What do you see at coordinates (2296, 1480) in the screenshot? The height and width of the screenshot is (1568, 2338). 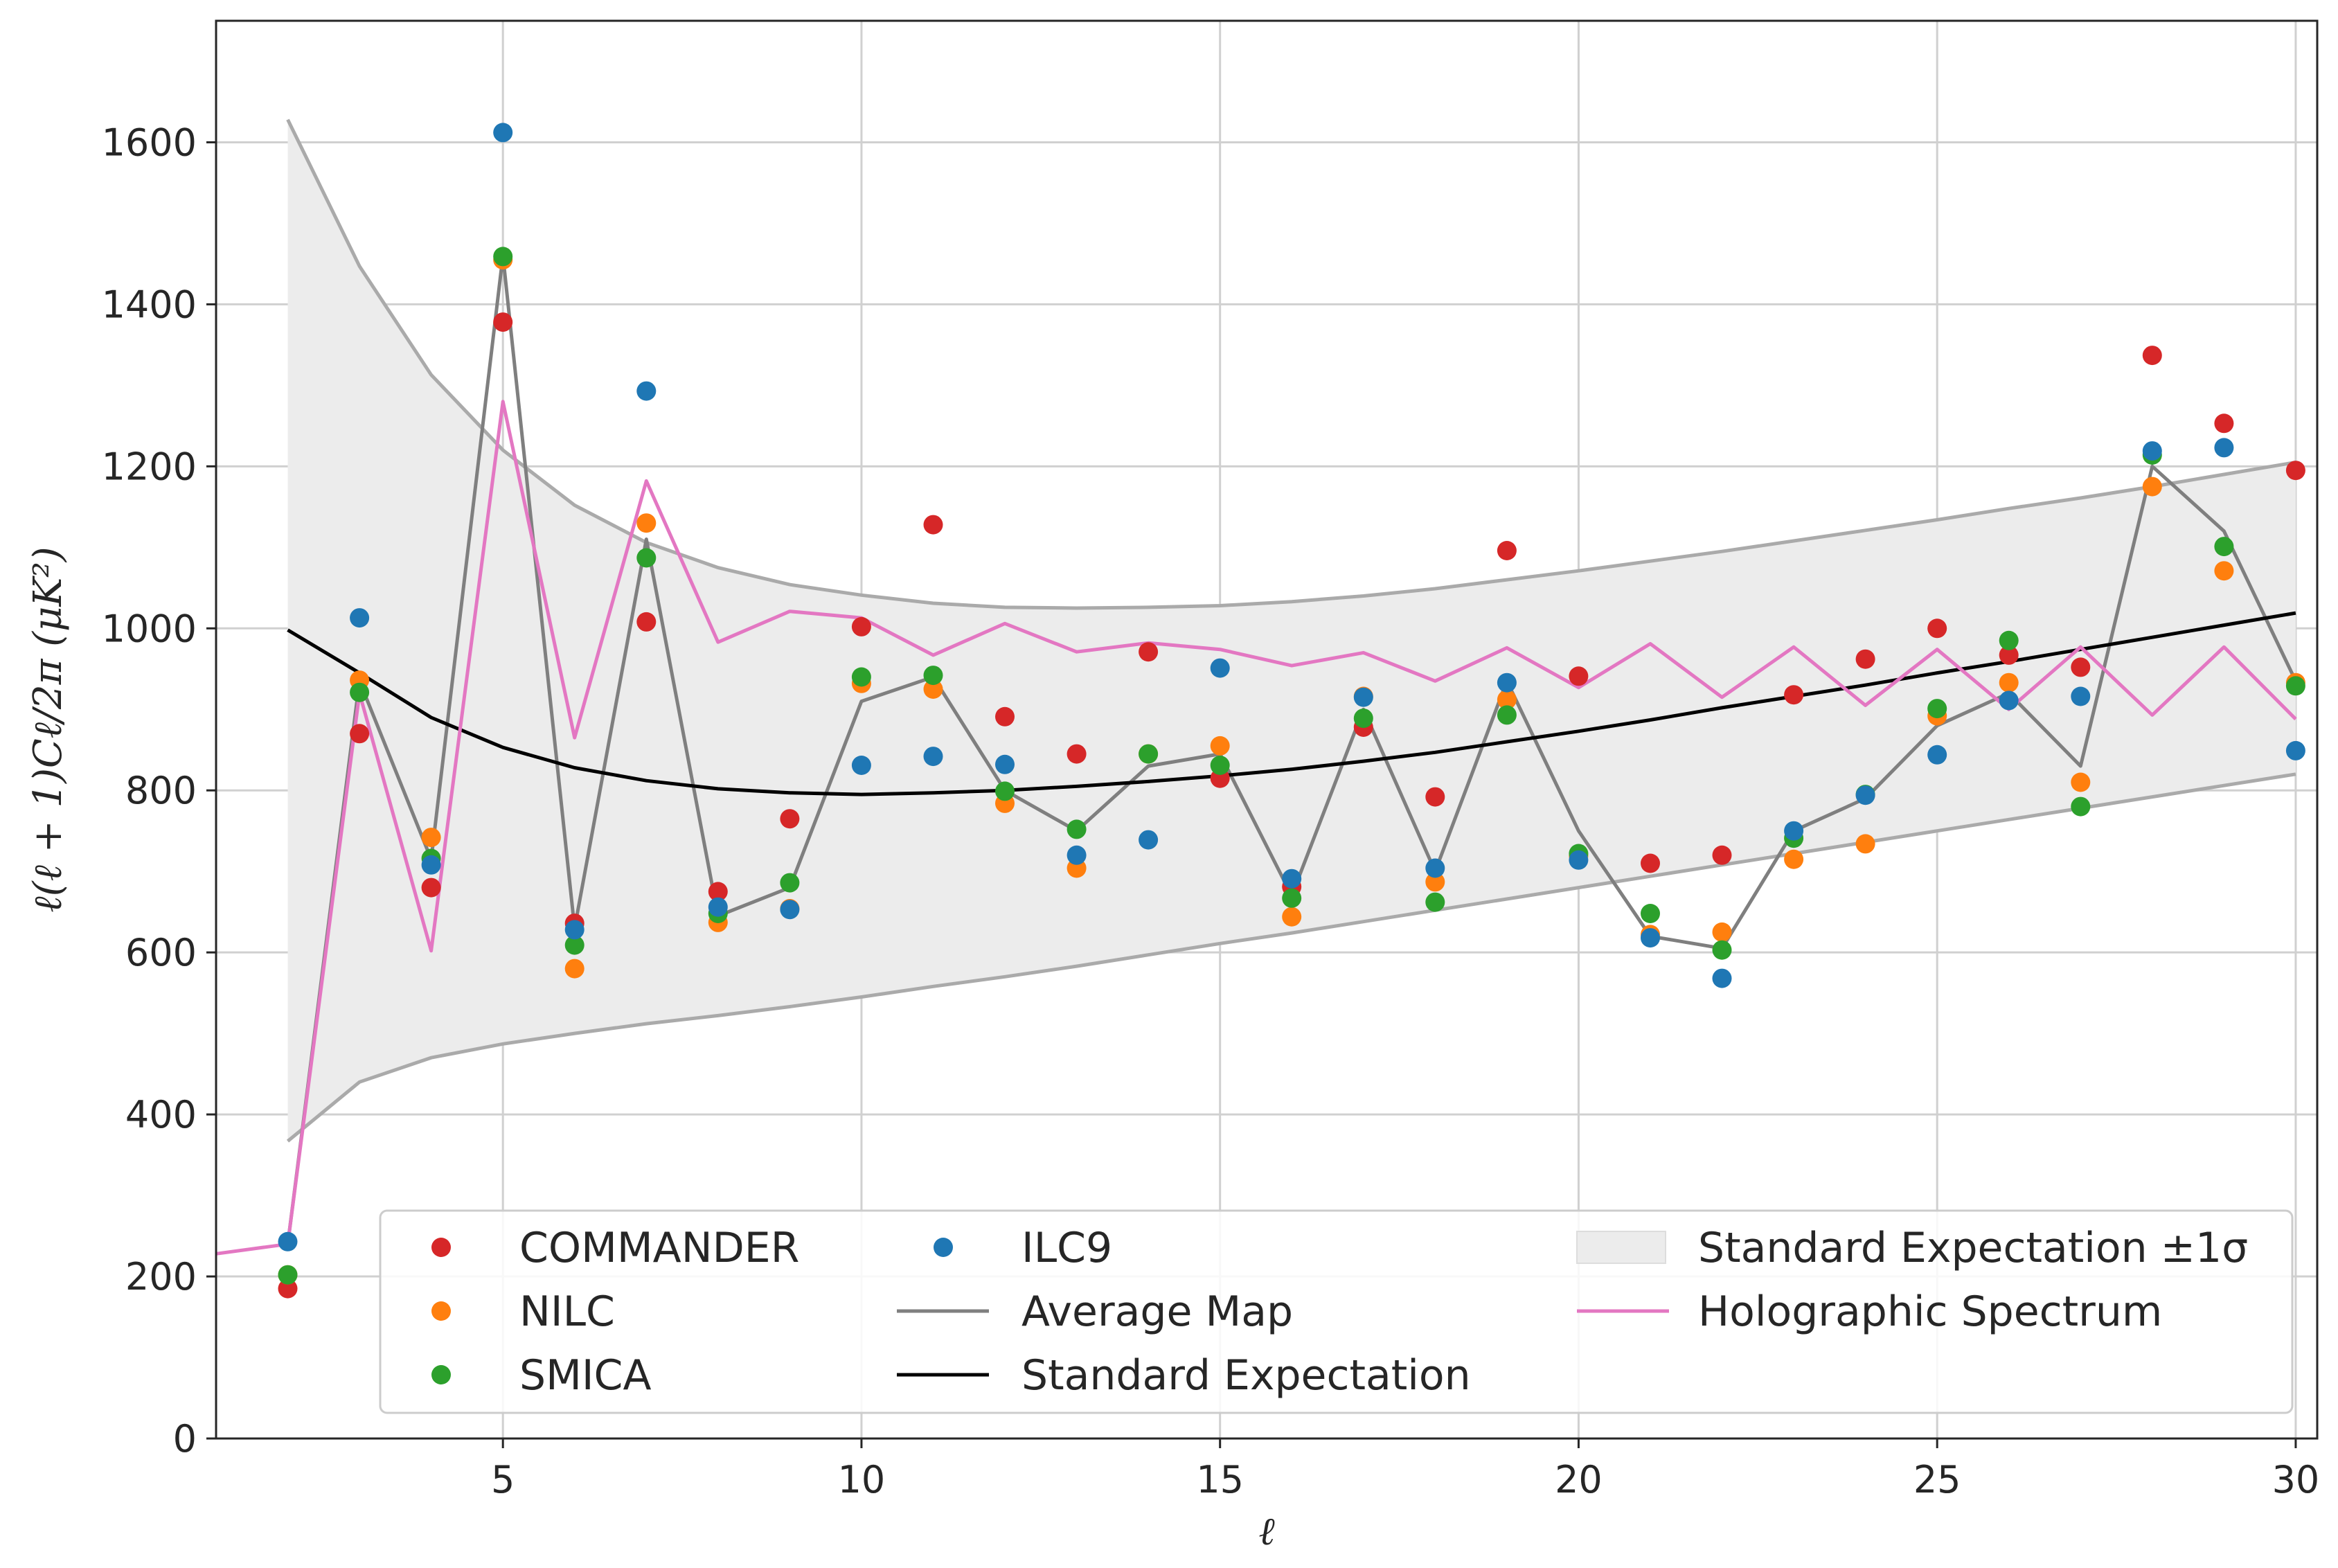 I see `x-tick-label: 30` at bounding box center [2296, 1480].